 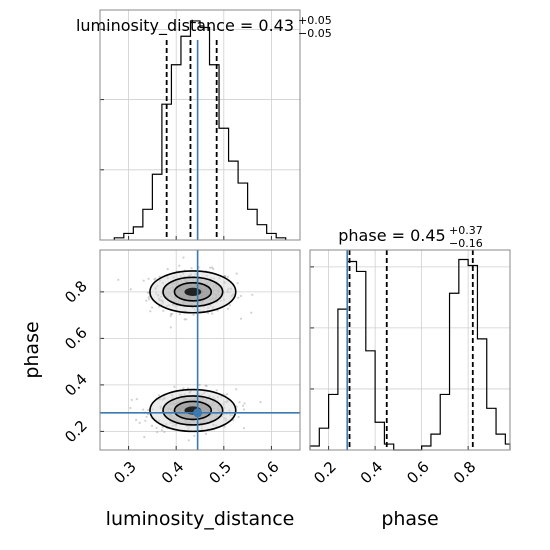 What do you see at coordinates (191, 140) in the screenshot?
I see `top-quantile-lines` at bounding box center [191, 140].